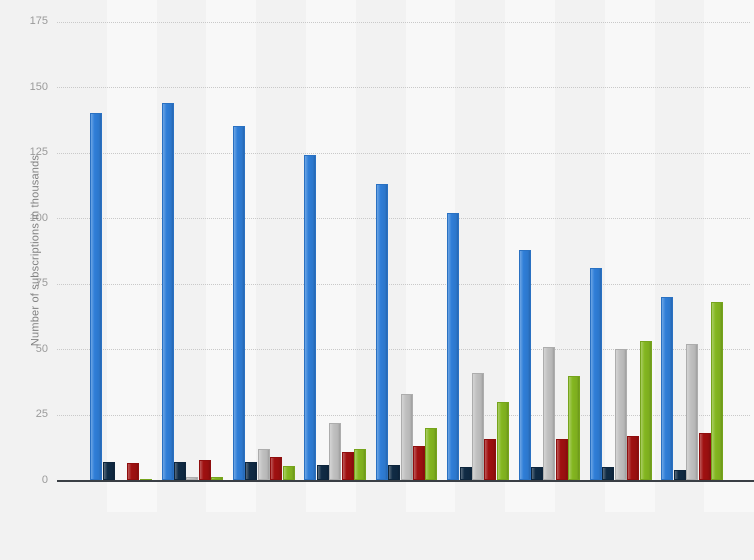 The height and width of the screenshot is (560, 754). I want to click on bar-gray-group8, so click(620, 415).